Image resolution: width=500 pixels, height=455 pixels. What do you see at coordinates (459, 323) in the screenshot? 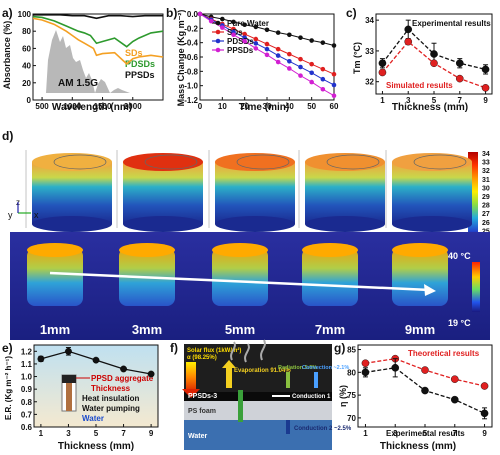
I see `ir-scale-bottom: 19 °C` at bounding box center [459, 323].